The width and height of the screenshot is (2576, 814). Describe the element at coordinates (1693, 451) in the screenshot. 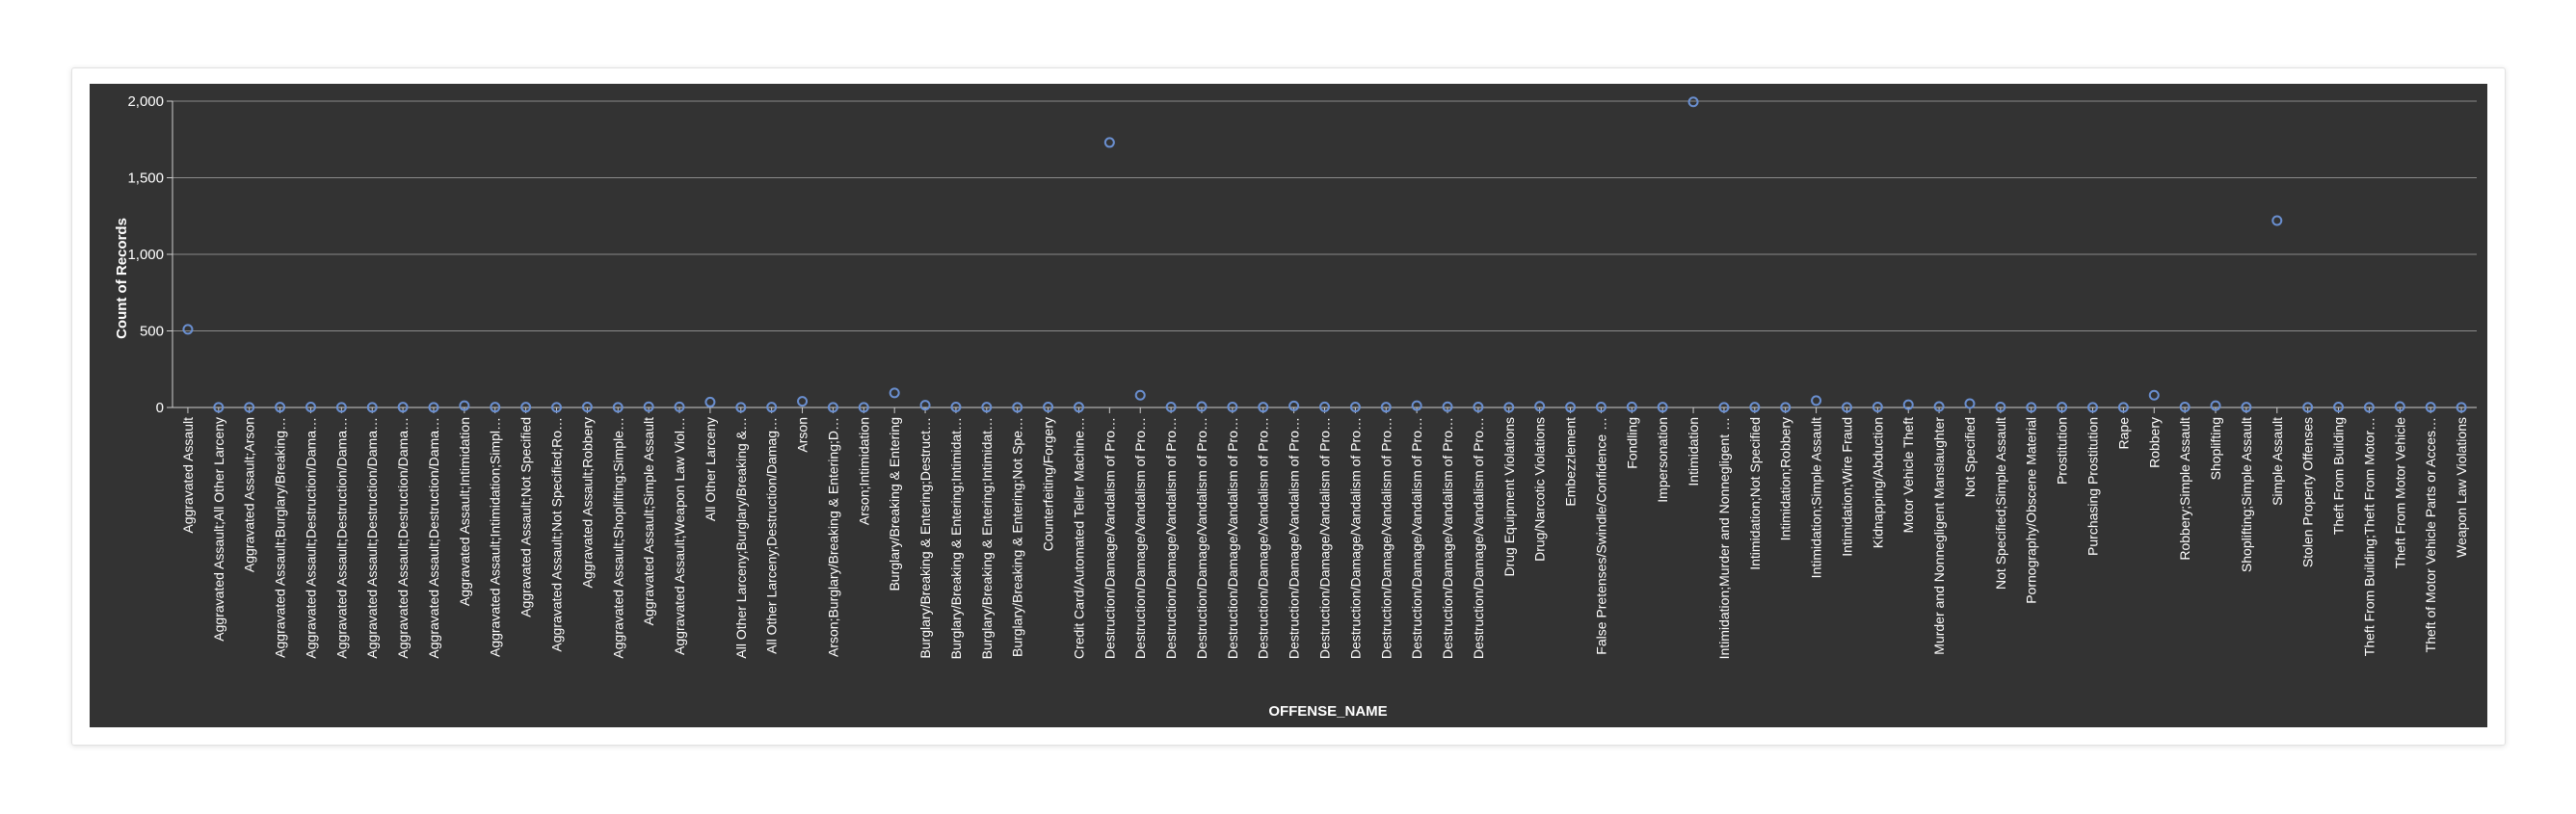

I see `x-tick-label: Intimidation` at that location.